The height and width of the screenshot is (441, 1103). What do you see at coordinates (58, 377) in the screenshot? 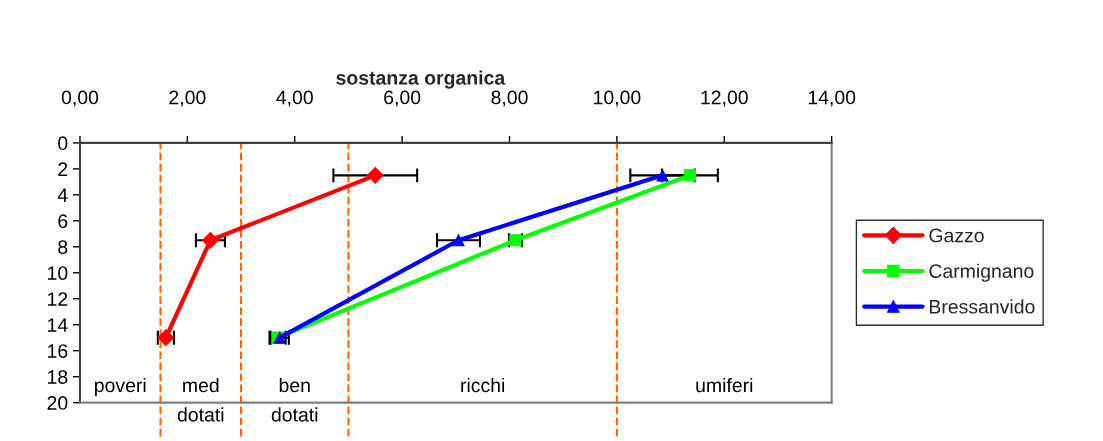
I see `y-tick-label: 18` at bounding box center [58, 377].